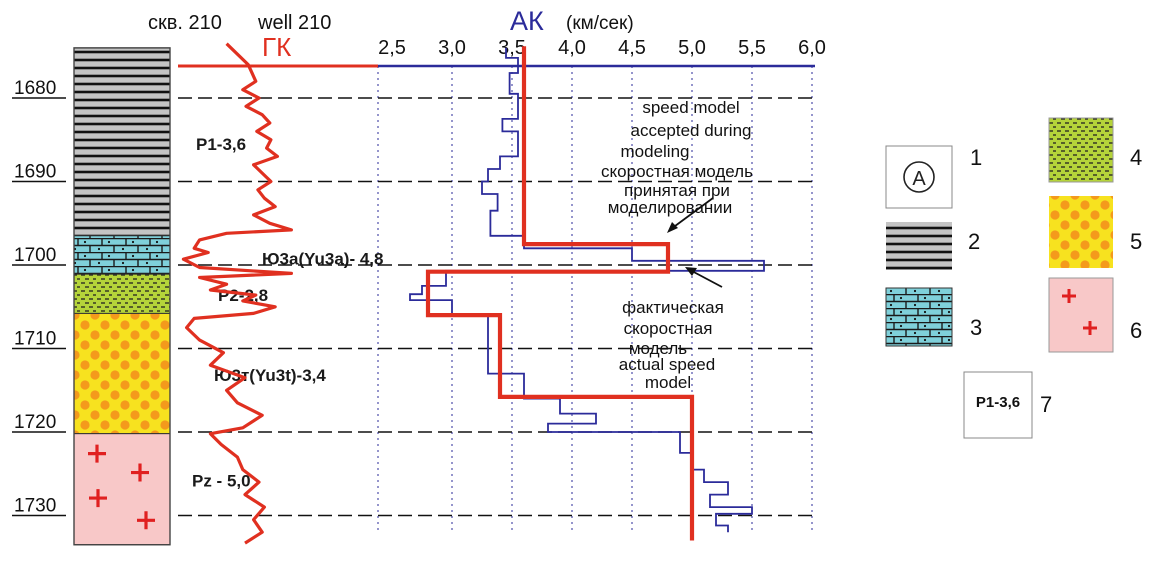 The image size is (1156, 574). Describe the element at coordinates (695, 242) in the screenshot. I see `annotation-arrows` at that location.